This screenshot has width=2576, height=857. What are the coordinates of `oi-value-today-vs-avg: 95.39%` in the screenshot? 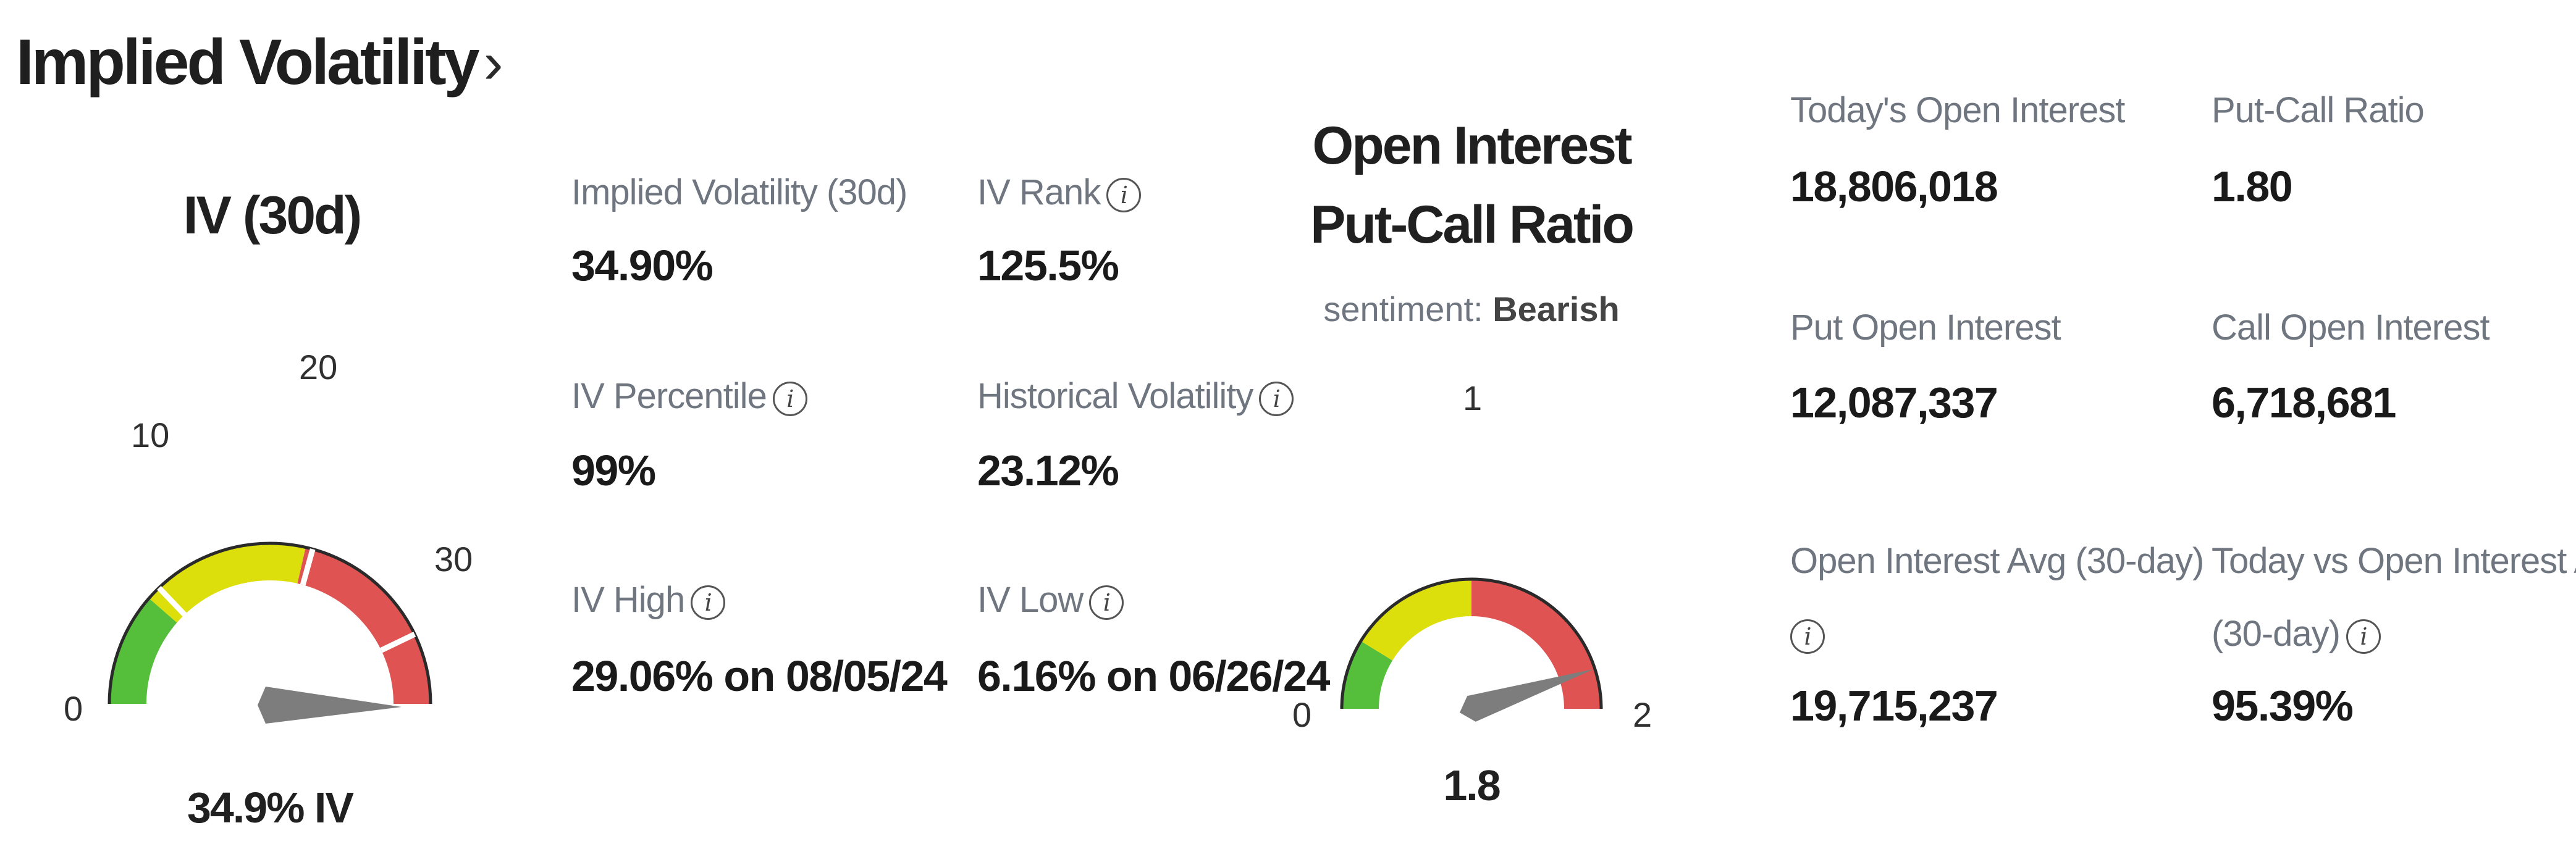 It's located at (2283, 706).